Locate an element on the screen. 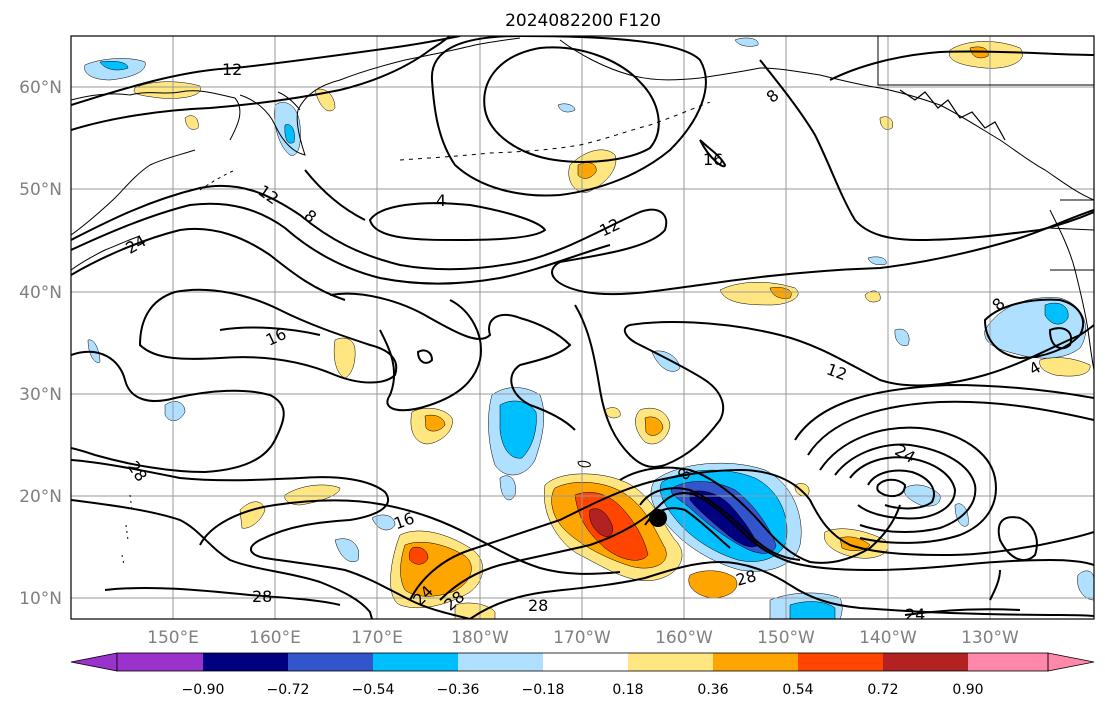 The height and width of the screenshot is (712, 1105). lon-tick-label: 140°W is located at coordinates (888, 638).